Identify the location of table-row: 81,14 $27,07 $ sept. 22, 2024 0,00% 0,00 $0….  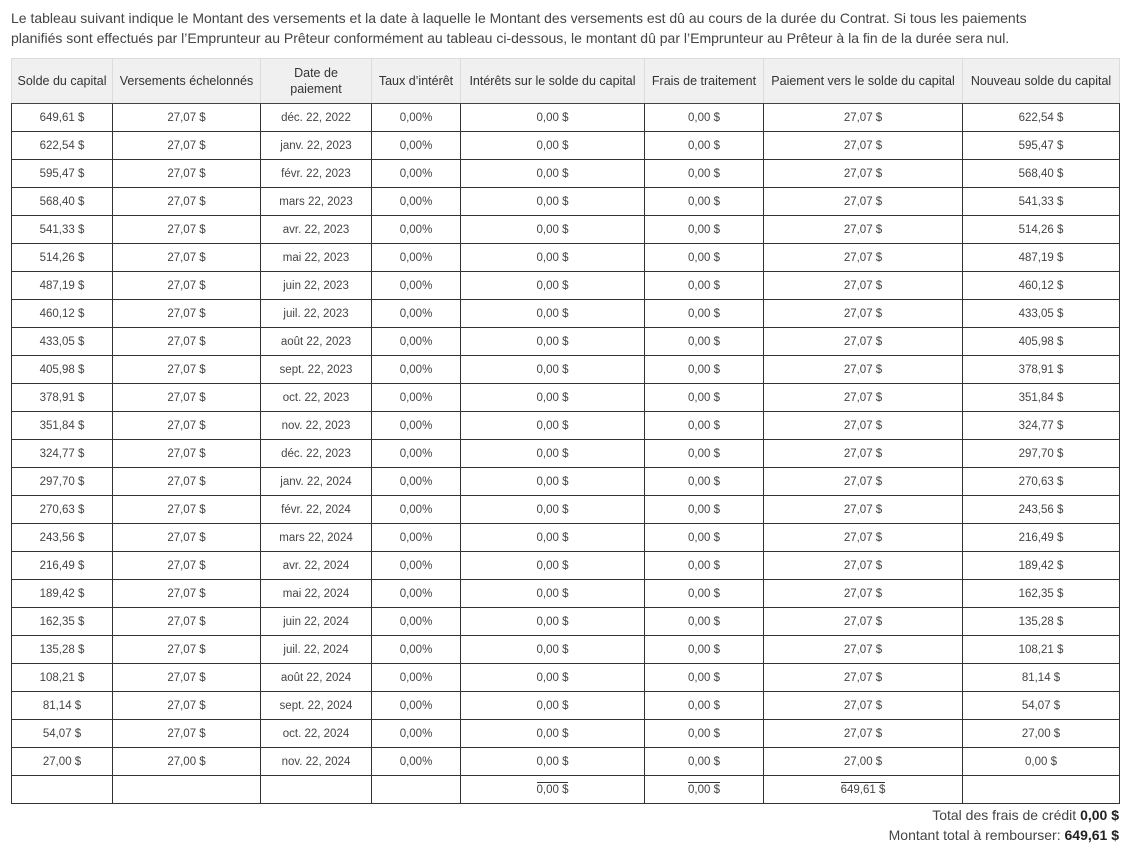
(565, 705).